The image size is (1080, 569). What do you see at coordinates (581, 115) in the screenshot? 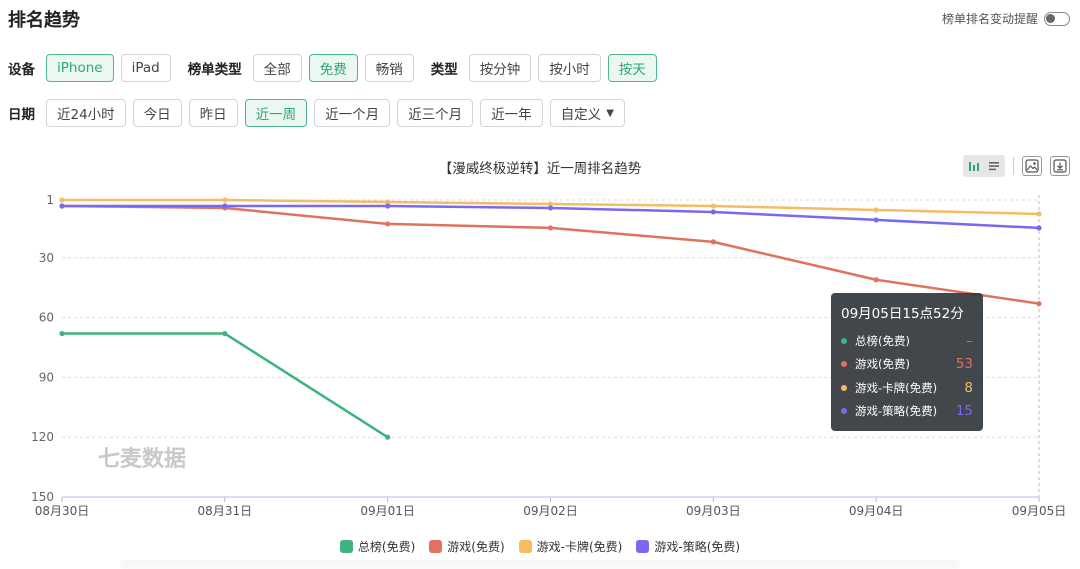
I see `custom-label: 自定义` at bounding box center [581, 115].